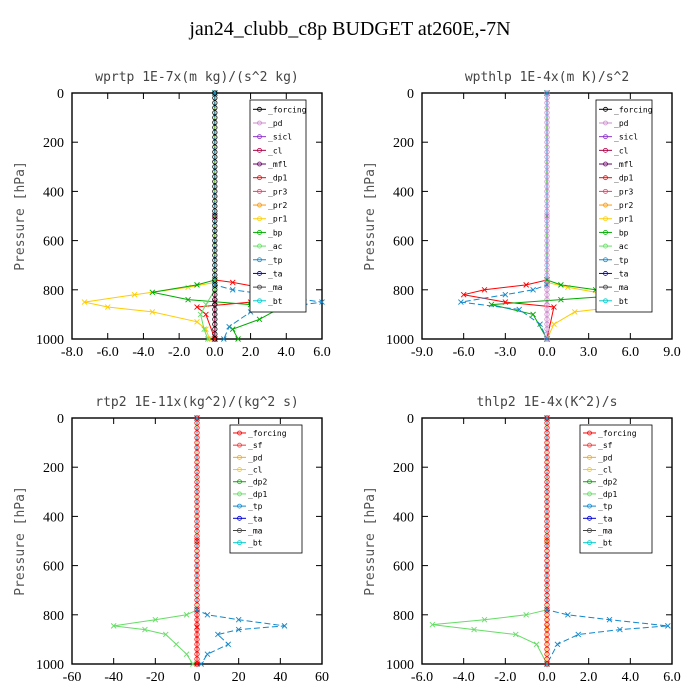 The image size is (700, 700). What do you see at coordinates (277, 191) in the screenshot?
I see `legend-entry-pr3: _pr3` at bounding box center [277, 191].